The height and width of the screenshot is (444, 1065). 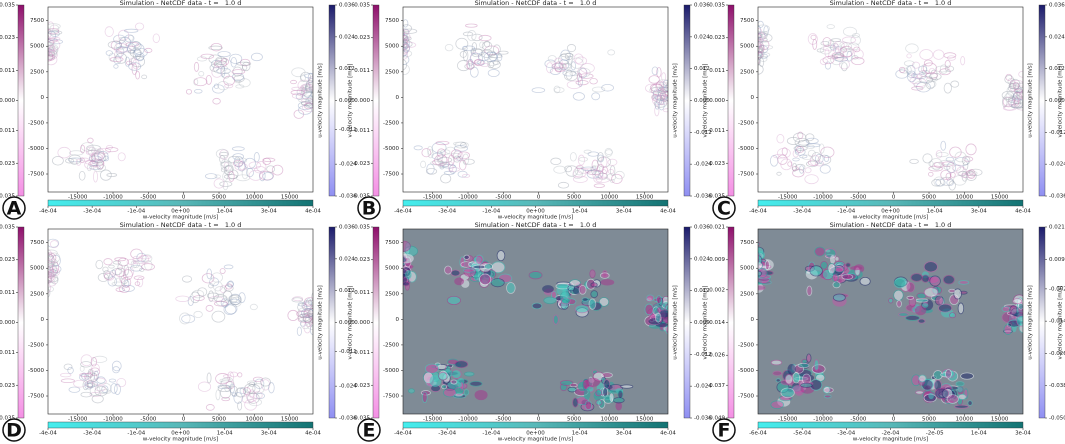 What do you see at coordinates (539, 198) in the screenshot?
I see `x-tick-label: 0` at bounding box center [539, 198].